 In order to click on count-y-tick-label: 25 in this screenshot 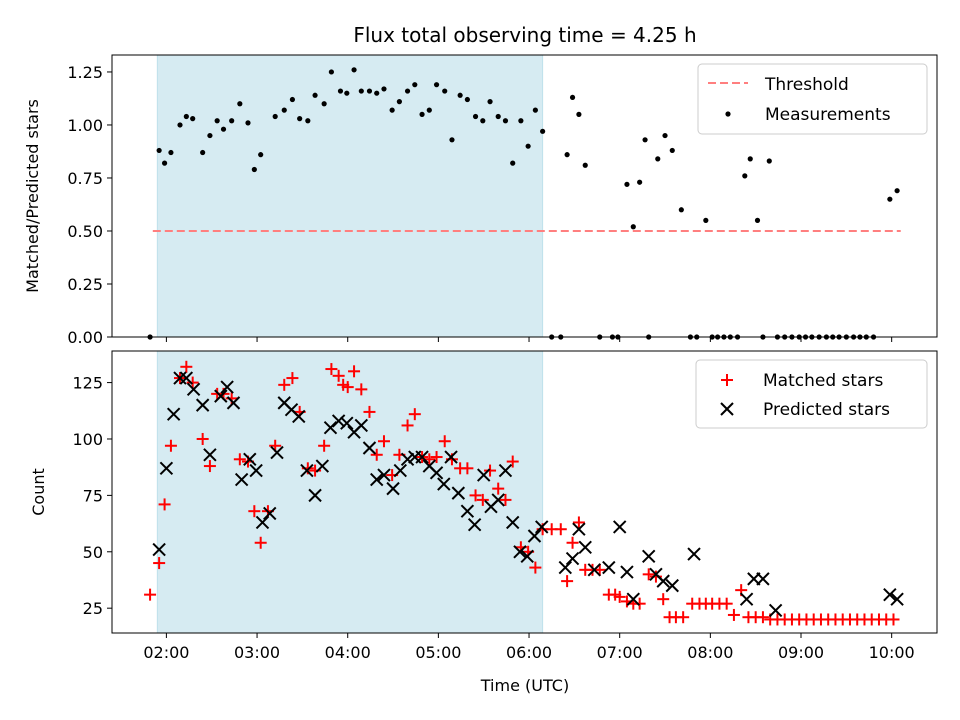, I will do `click(93, 608)`.